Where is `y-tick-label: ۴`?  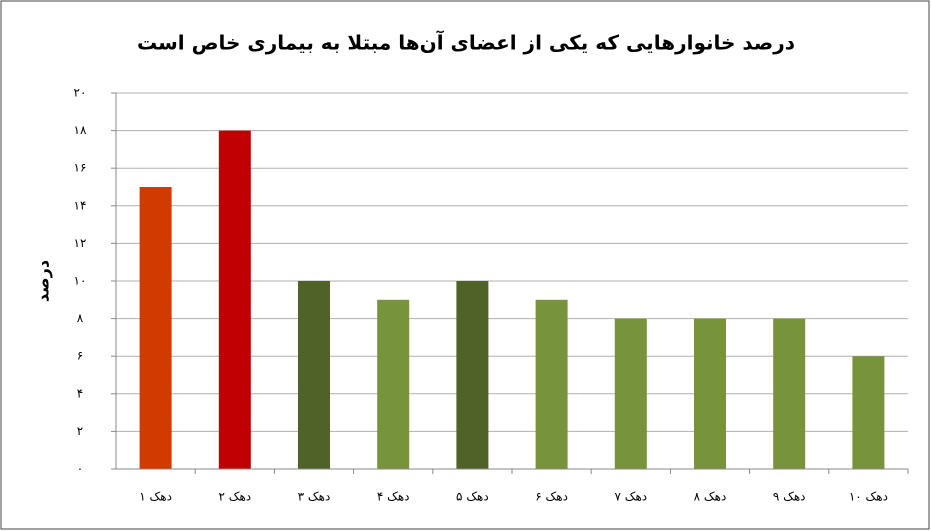 y-tick-label: ۴ is located at coordinates (80, 393).